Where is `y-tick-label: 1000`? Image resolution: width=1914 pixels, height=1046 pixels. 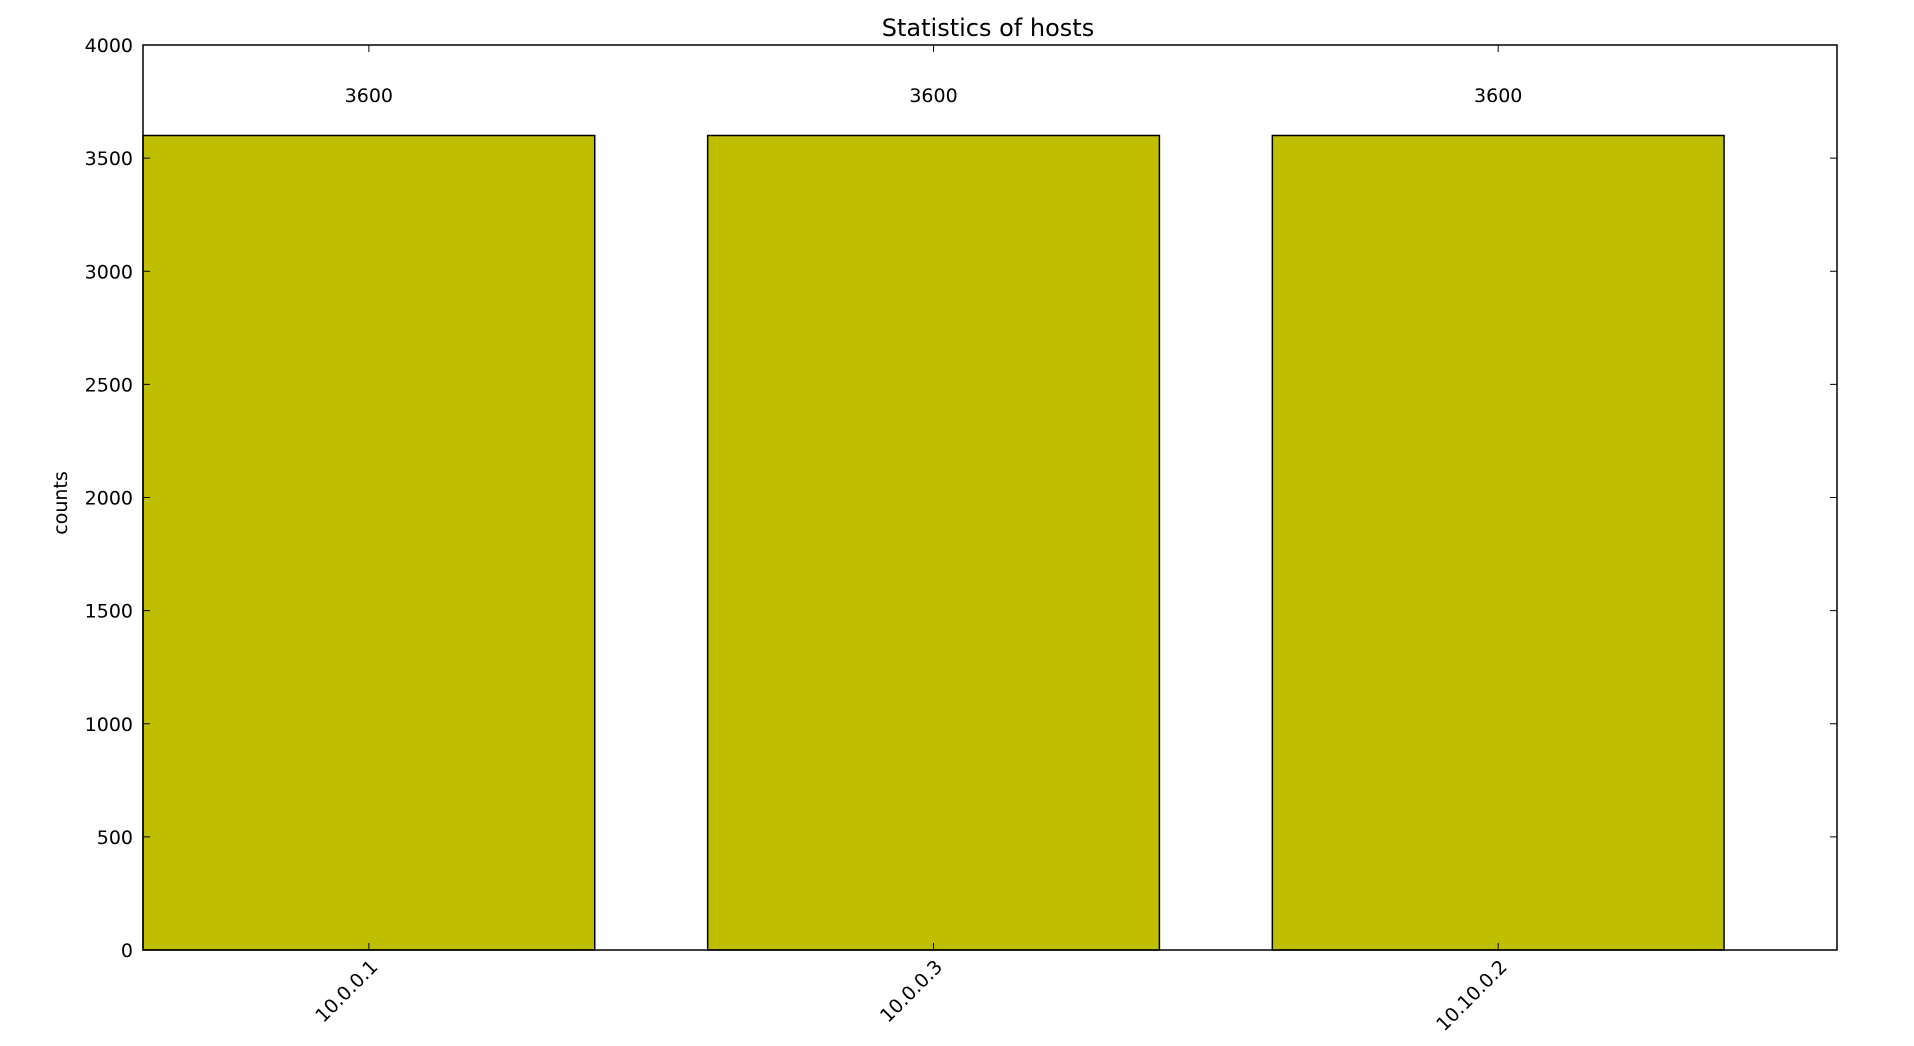 y-tick-label: 1000 is located at coordinates (109, 725).